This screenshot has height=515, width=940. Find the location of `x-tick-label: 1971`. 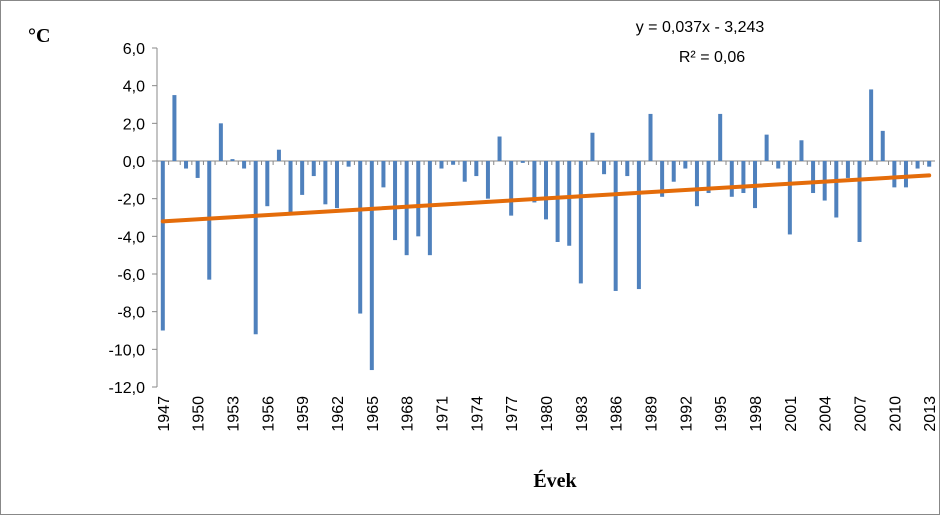

x-tick-label: 1971 is located at coordinates (442, 414).